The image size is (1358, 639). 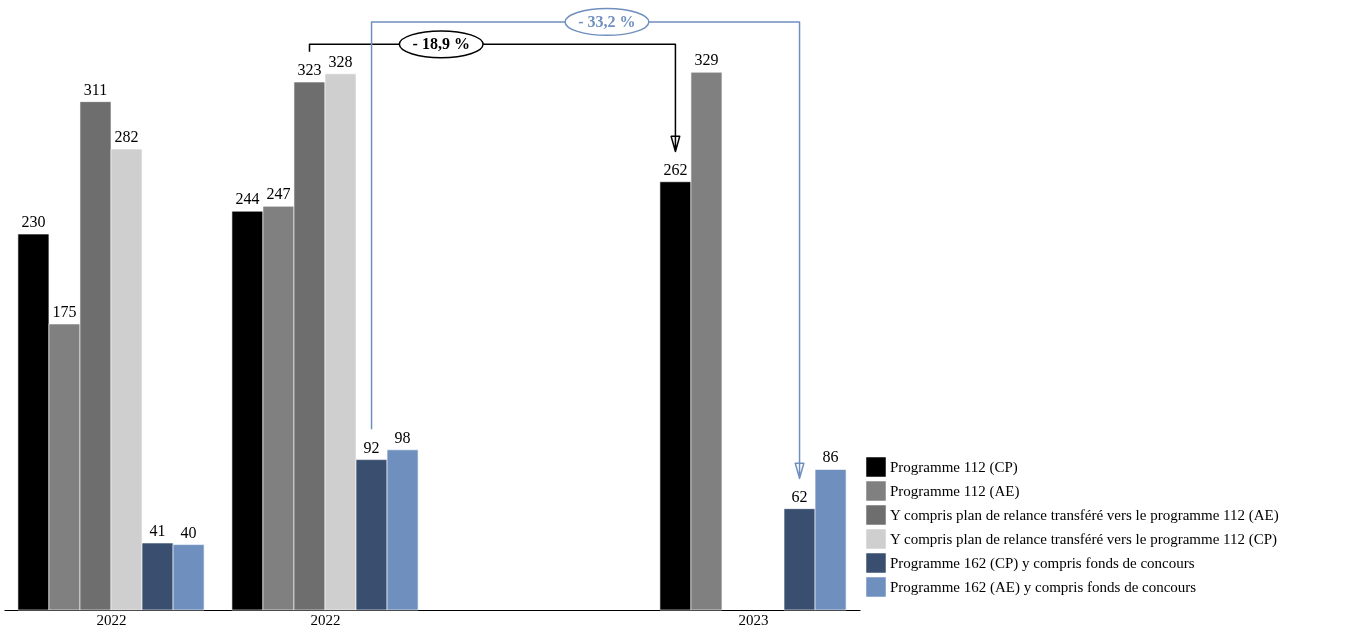 What do you see at coordinates (309, 70) in the screenshot?
I see `data-label: 323` at bounding box center [309, 70].